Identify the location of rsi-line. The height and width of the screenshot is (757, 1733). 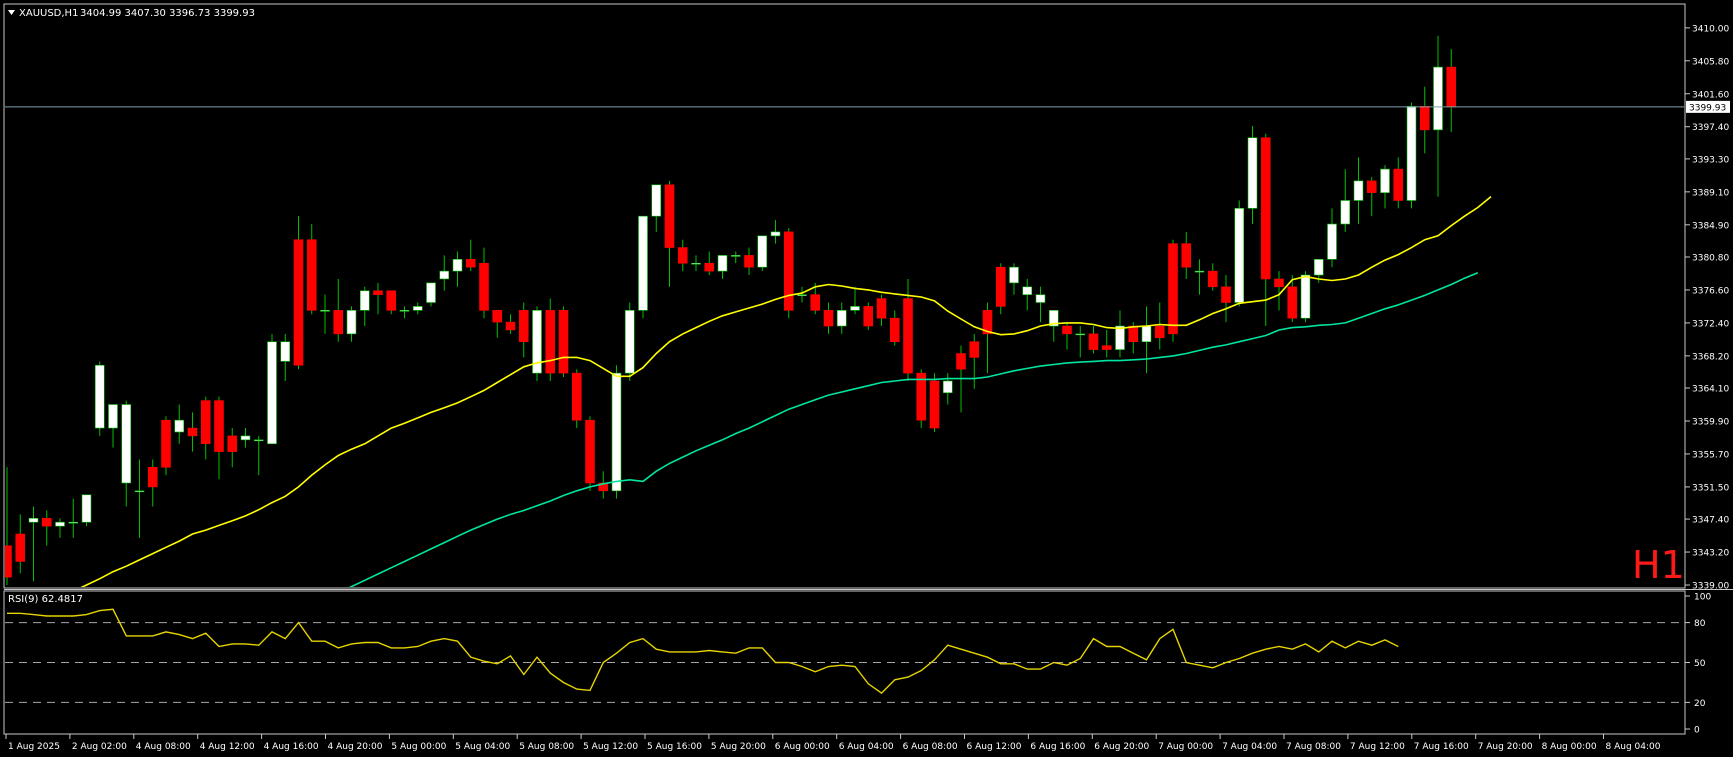
(703, 651).